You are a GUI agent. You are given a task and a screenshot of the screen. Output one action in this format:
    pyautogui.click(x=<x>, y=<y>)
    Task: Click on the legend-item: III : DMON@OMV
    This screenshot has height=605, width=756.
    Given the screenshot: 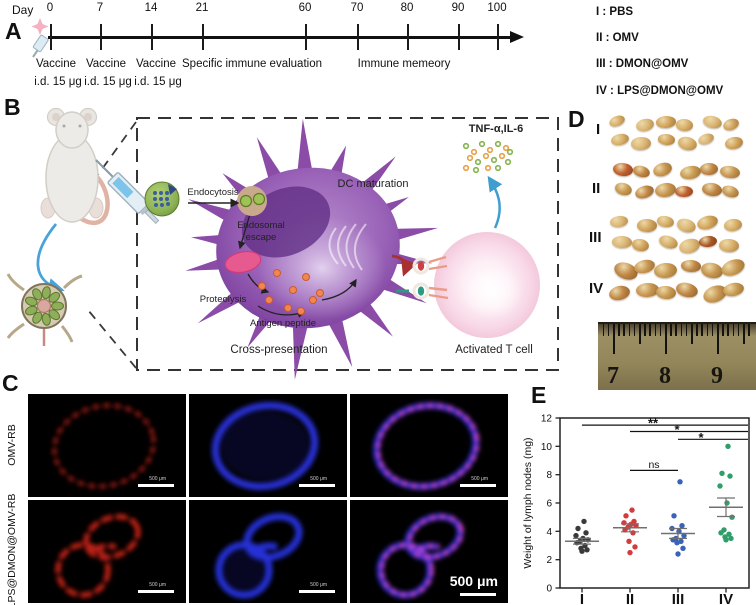 What is the action you would take?
    pyautogui.click(x=642, y=64)
    